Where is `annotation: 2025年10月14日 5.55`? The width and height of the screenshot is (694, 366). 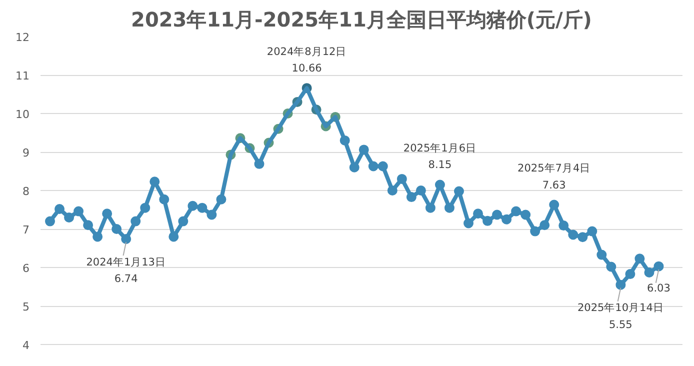 annotation: 2025年10月14日 5.55 is located at coordinates (620, 316).